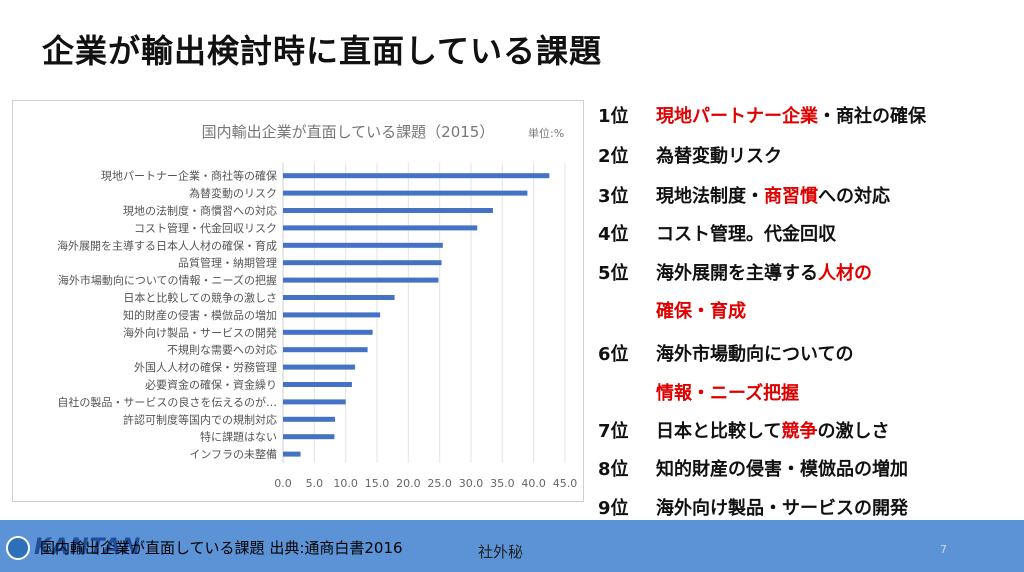 Image resolution: width=1024 pixels, height=572 pixels. Describe the element at coordinates (211, 385) in the screenshot. I see `category-label: 必要資金の確保・資金繰り` at that location.